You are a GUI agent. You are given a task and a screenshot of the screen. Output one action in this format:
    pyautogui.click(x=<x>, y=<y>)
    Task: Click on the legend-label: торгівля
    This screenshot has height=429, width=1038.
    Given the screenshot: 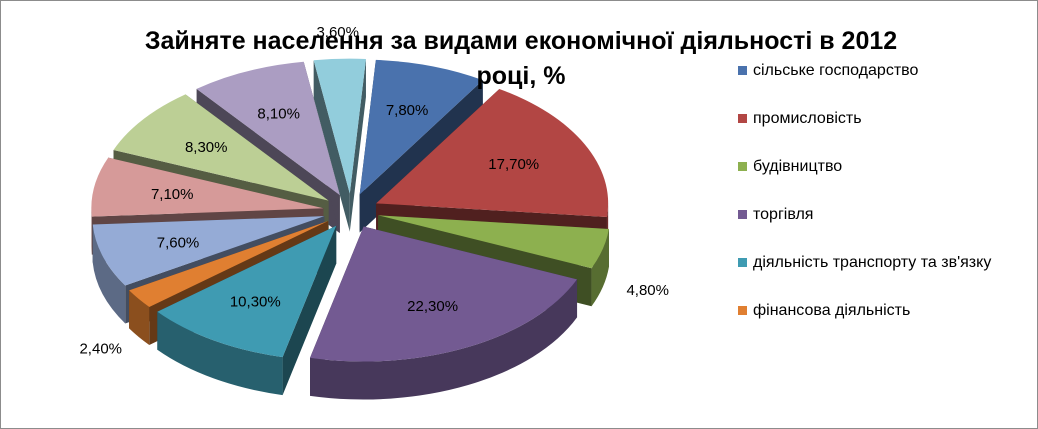 What is the action you would take?
    pyautogui.click(x=783, y=214)
    